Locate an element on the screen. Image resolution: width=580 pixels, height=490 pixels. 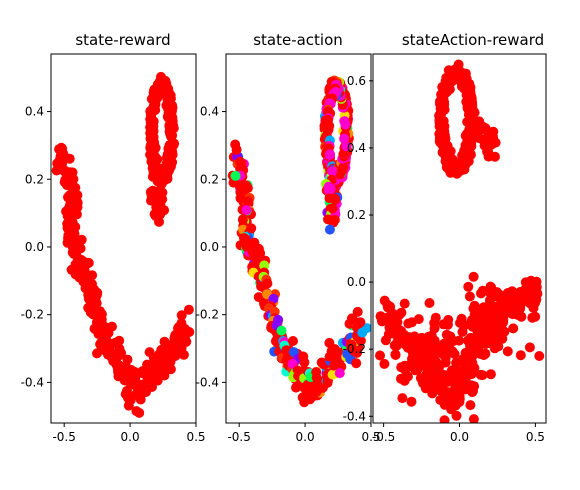
y-tick-label: 0.0 is located at coordinates (34, 247).